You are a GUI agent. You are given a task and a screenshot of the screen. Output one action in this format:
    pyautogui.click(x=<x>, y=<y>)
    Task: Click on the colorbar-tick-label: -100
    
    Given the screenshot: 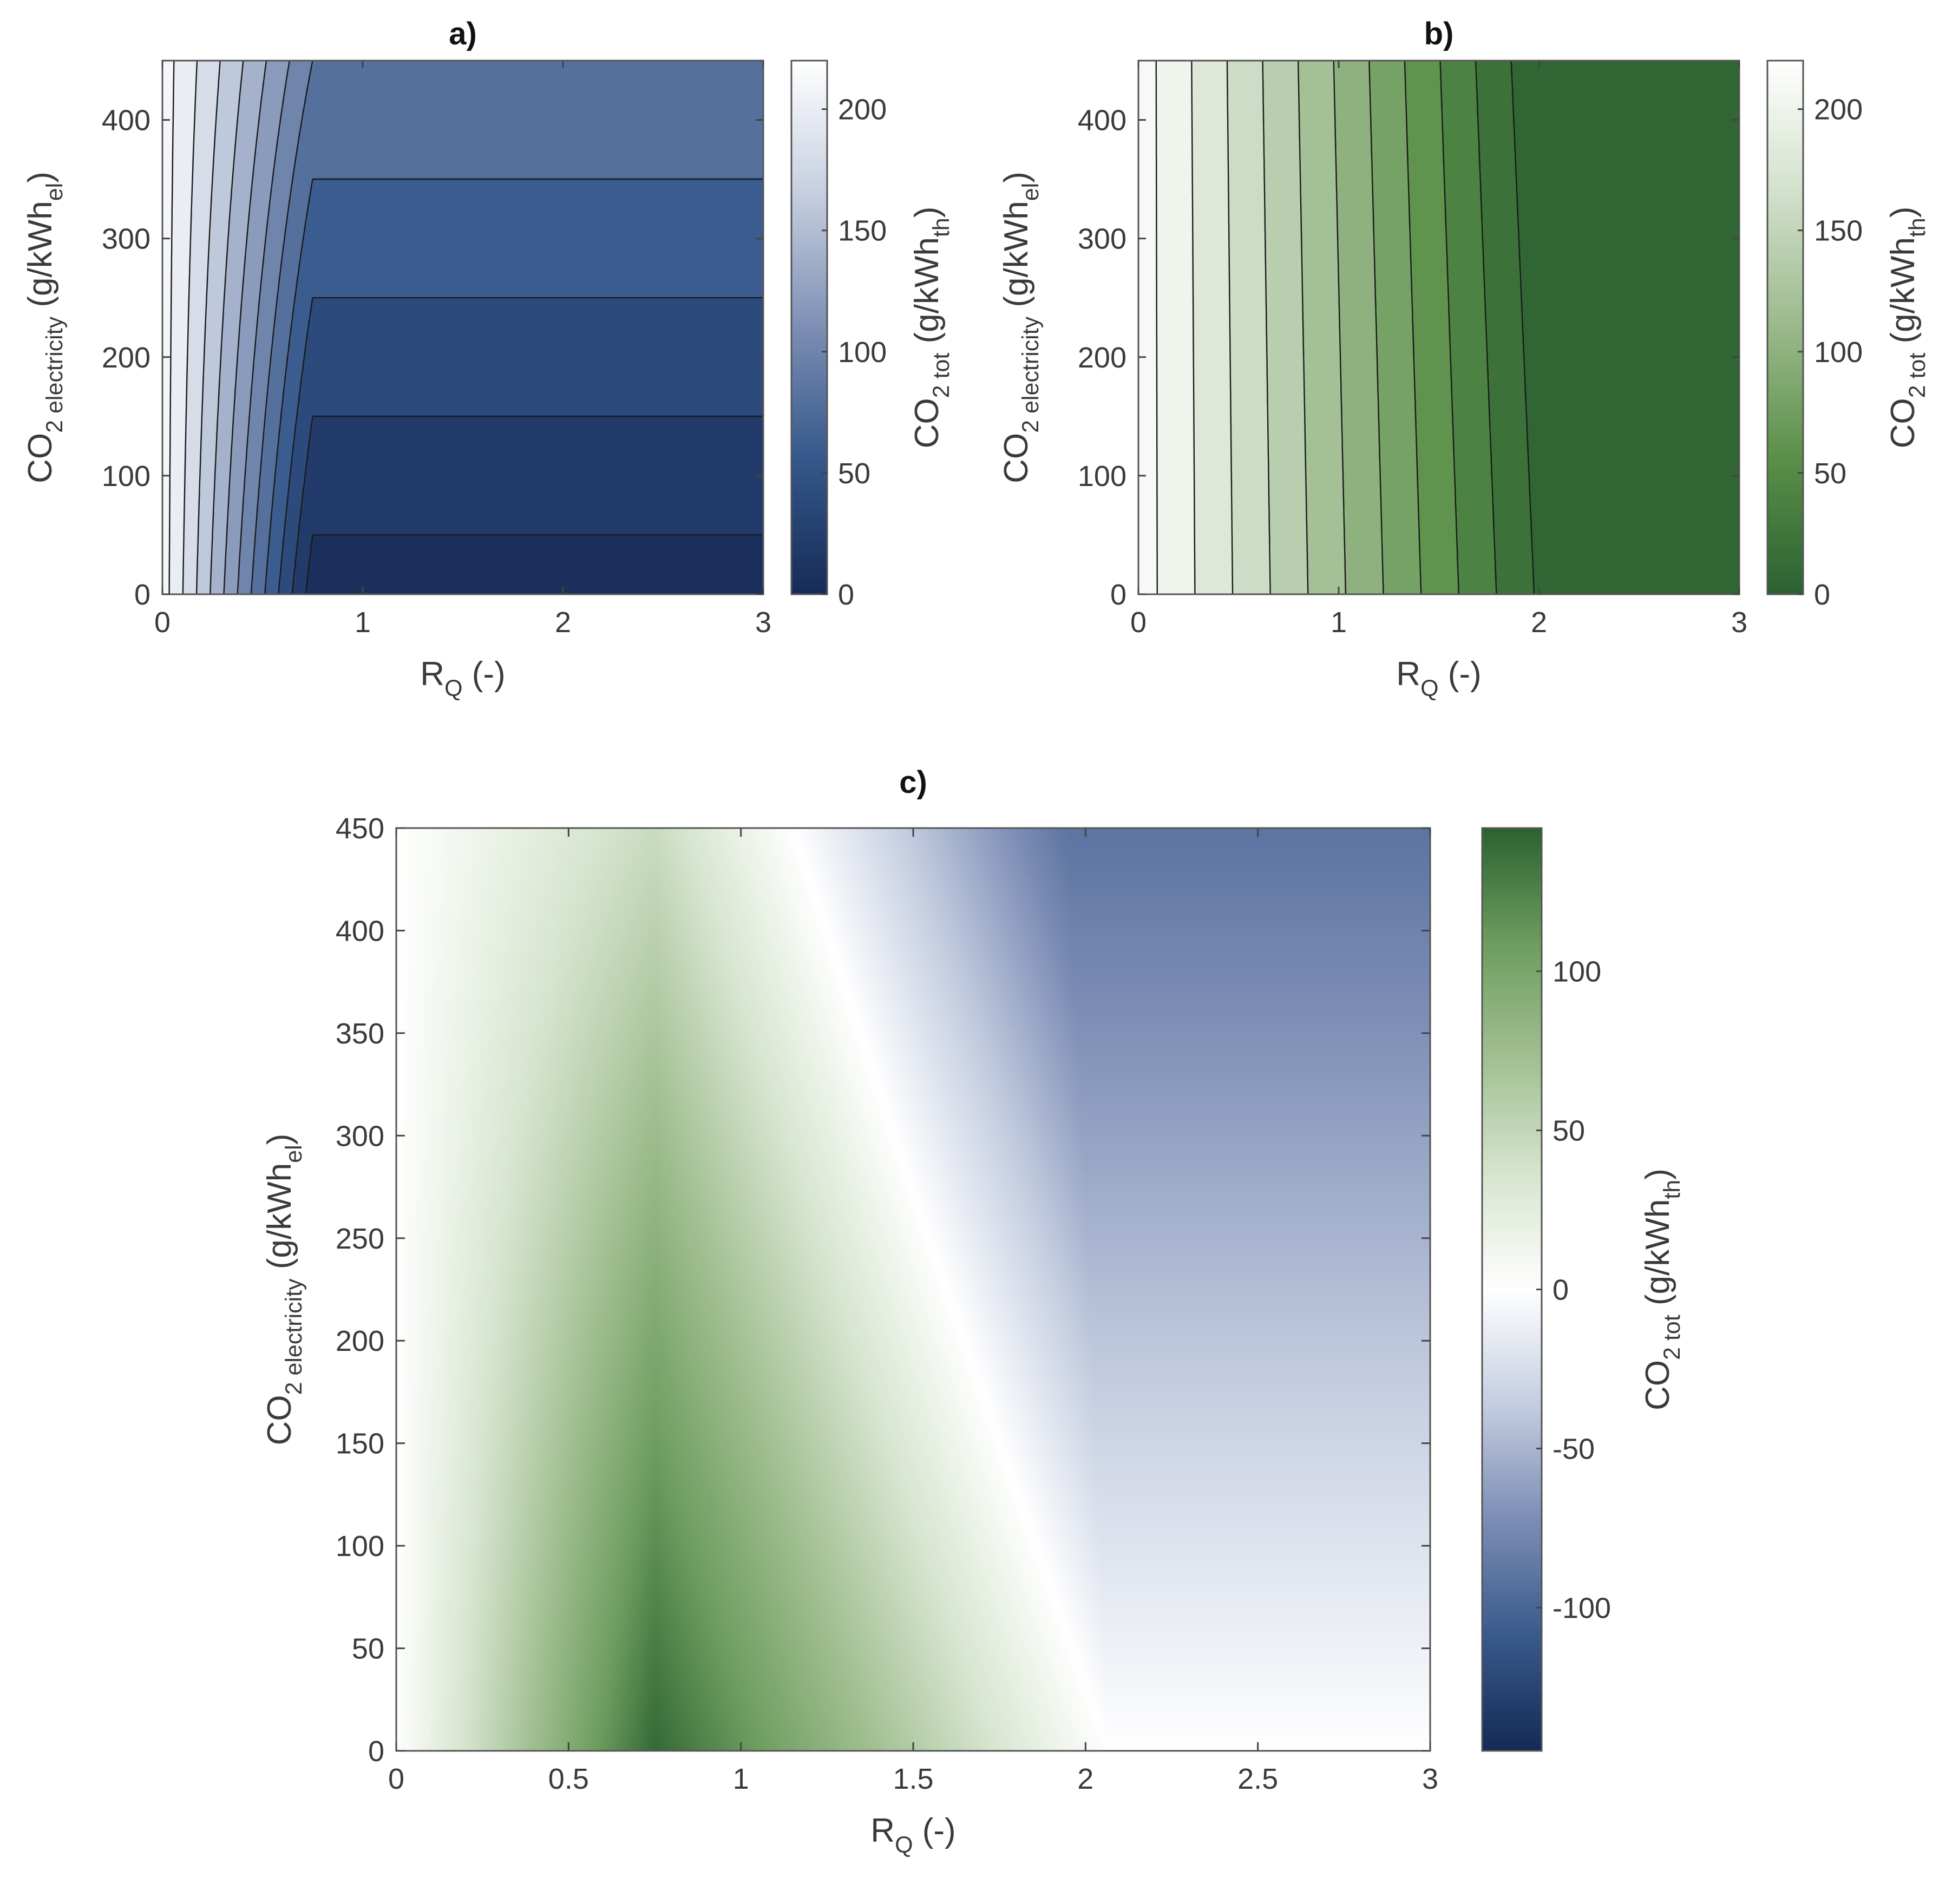 What is the action you would take?
    pyautogui.click(x=1582, y=1608)
    